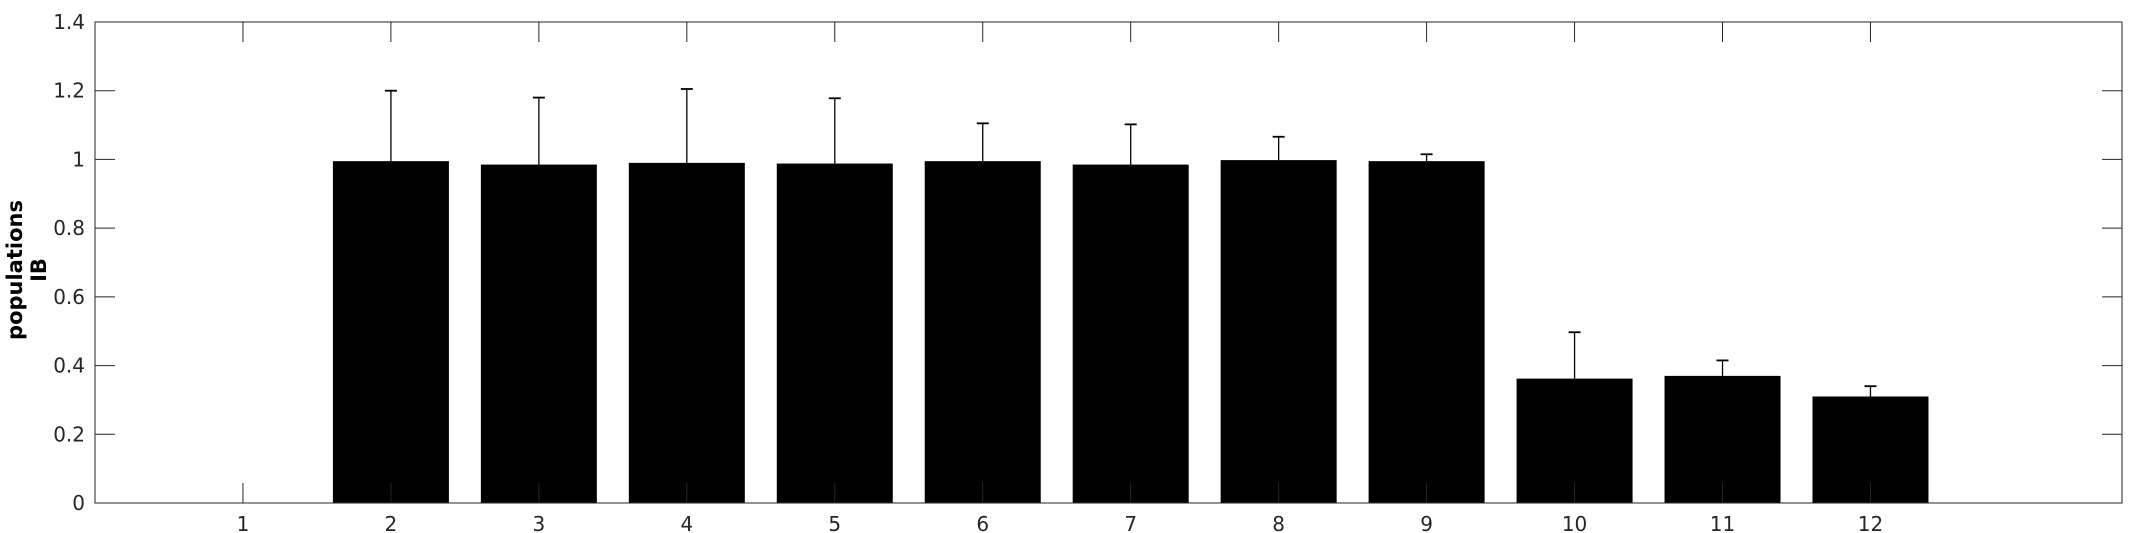  What do you see at coordinates (686, 522) in the screenshot?
I see `x-tick-label-4: 4` at bounding box center [686, 522].